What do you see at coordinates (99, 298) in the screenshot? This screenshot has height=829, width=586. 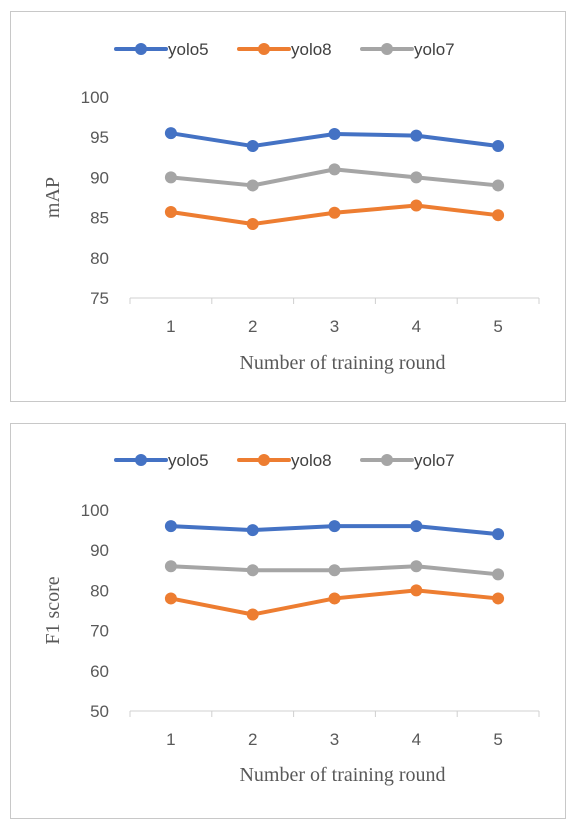 I see `y-tick-label: 75` at bounding box center [99, 298].